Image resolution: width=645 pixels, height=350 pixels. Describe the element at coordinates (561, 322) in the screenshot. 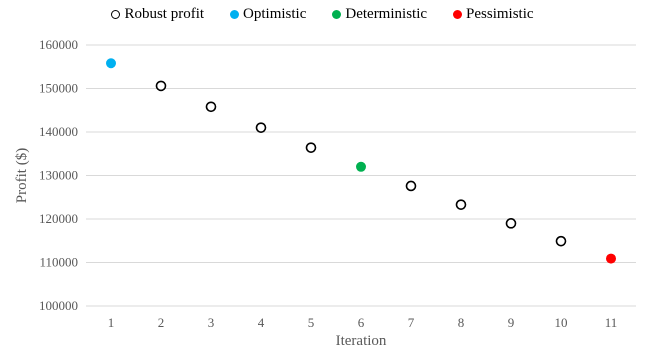

I see `x-tick-label-10: 10` at that location.